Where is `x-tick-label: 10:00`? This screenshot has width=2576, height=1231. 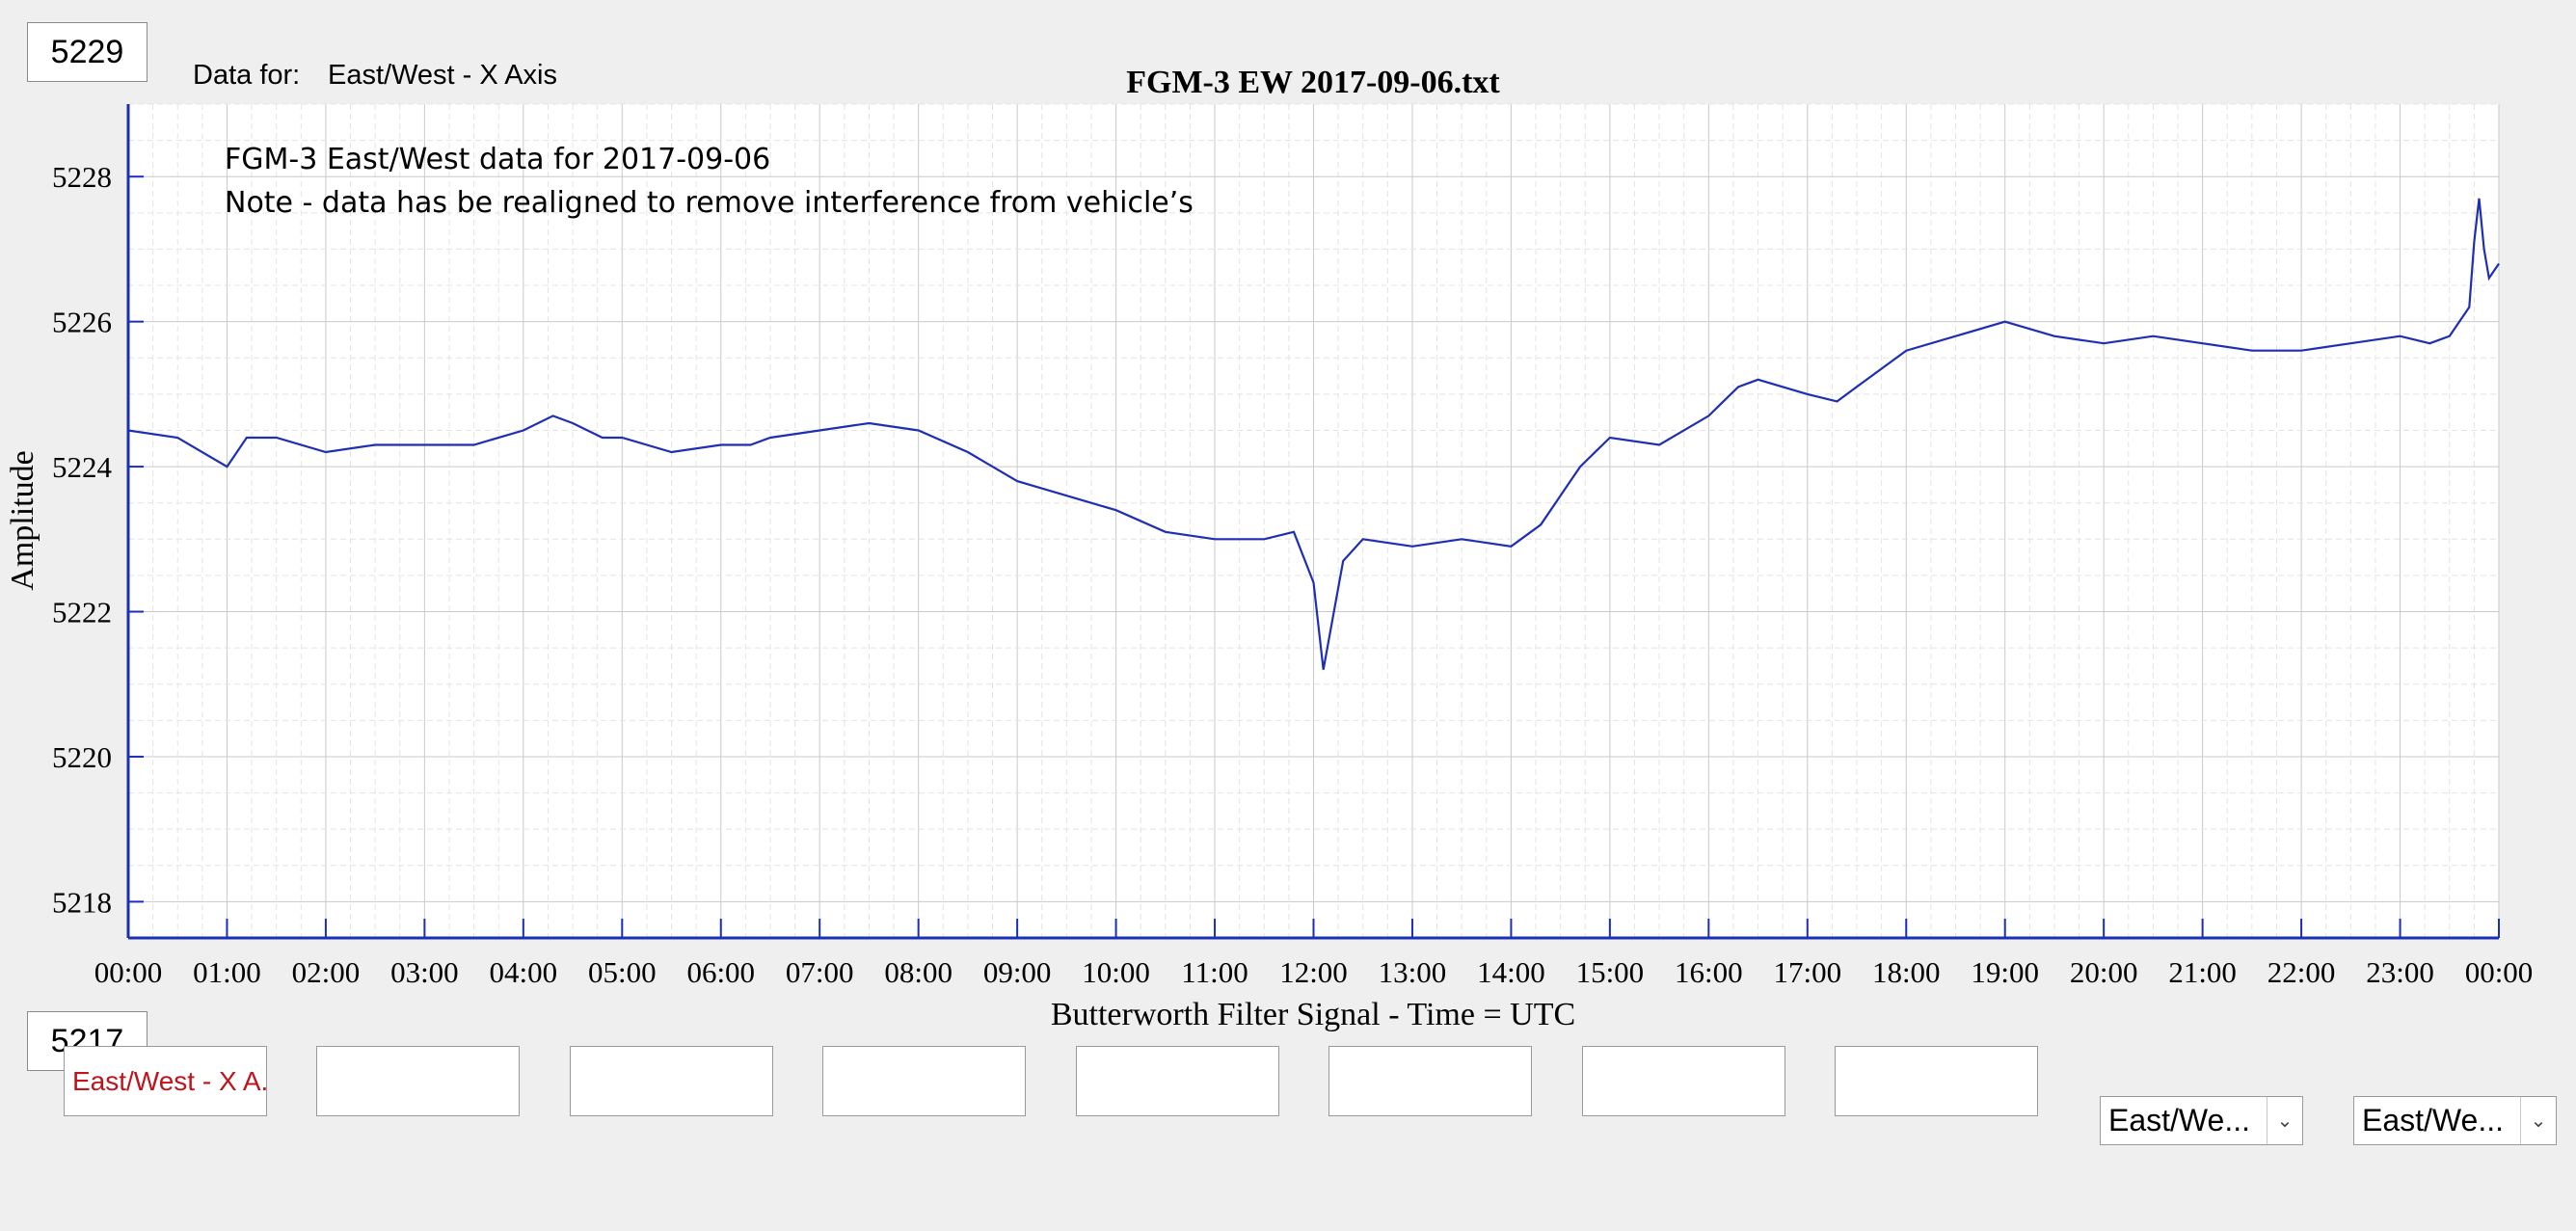 x-tick-label: 10:00 is located at coordinates (1116, 972).